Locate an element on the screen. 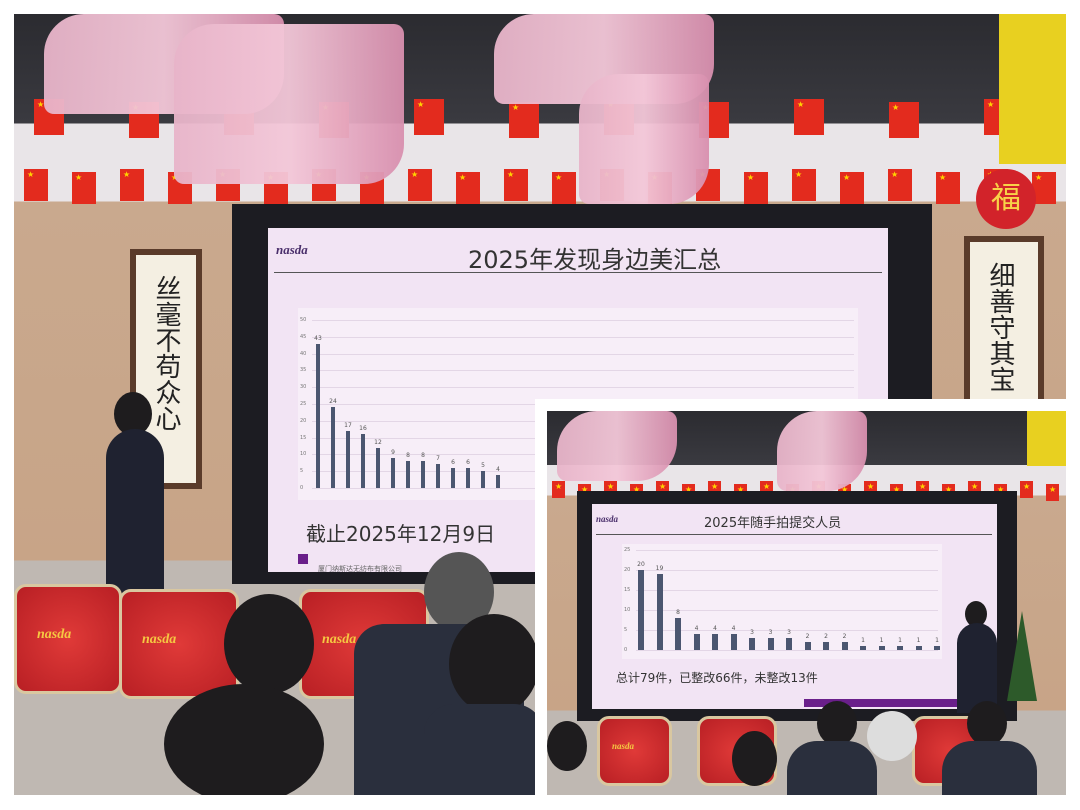  y-tick-label: 50 is located at coordinates (303, 320).